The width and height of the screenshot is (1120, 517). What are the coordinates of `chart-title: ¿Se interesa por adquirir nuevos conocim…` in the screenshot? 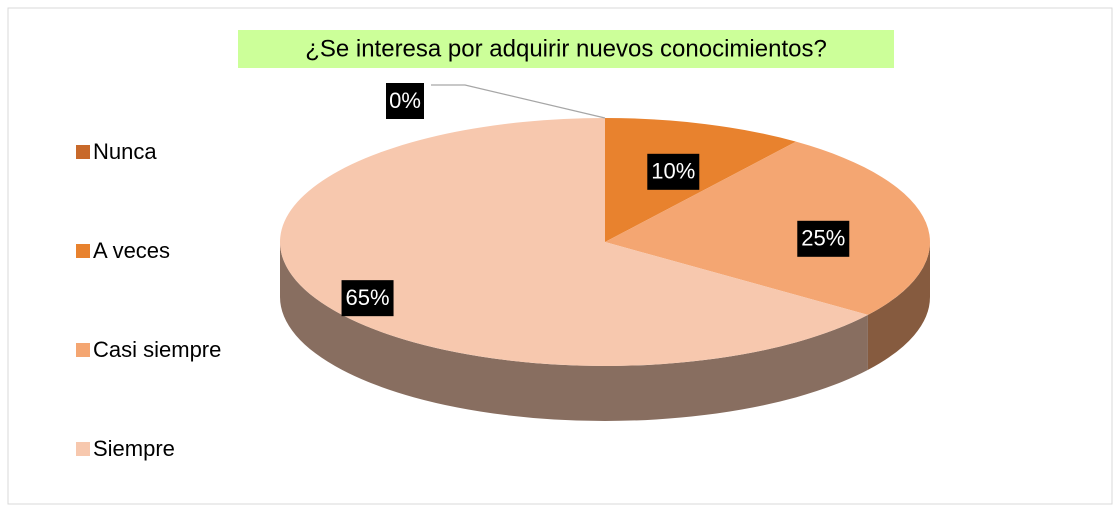 It's located at (566, 48).